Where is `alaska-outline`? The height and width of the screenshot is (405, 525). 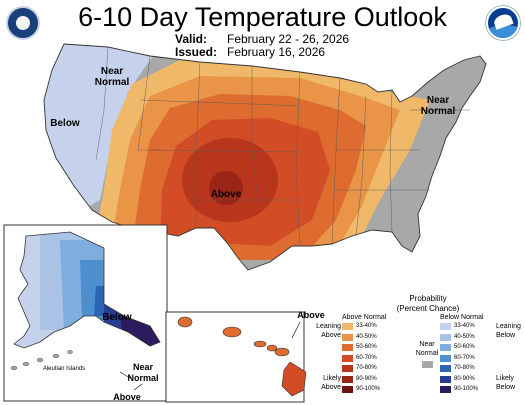
alaska-outline is located at coordinates (87, 290).